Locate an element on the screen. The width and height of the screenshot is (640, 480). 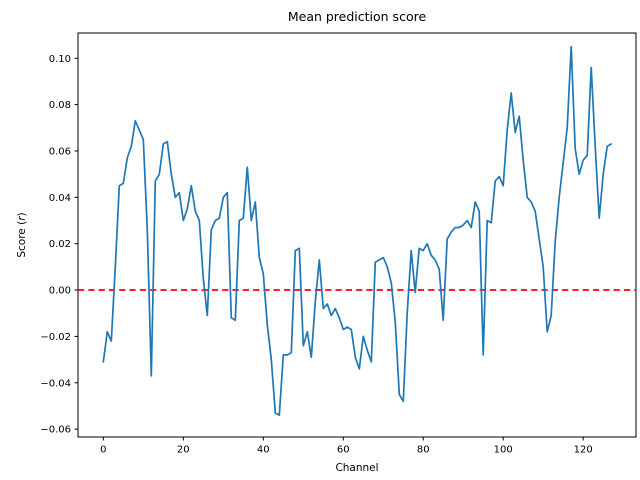
x-axis: Channel 0 20 40 60 80 100 120 is located at coordinates (346, 455).